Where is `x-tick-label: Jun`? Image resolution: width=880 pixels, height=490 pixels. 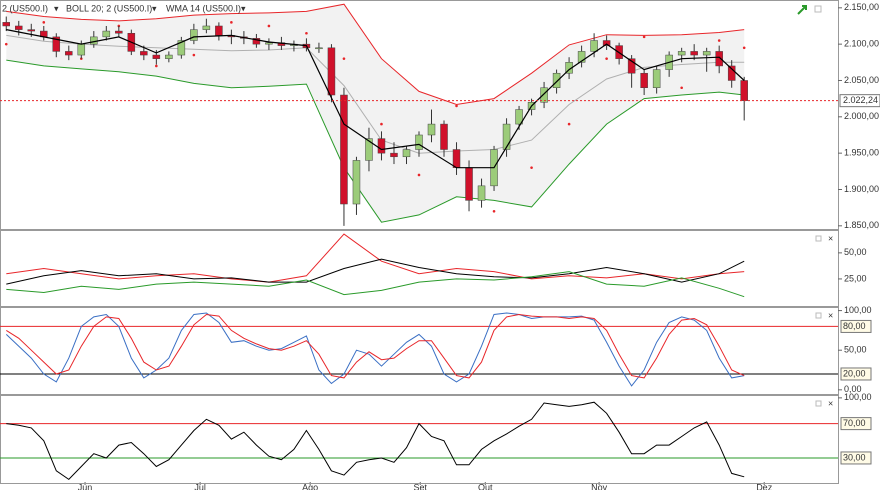
x-tick-label: Jun is located at coordinates (85, 486).